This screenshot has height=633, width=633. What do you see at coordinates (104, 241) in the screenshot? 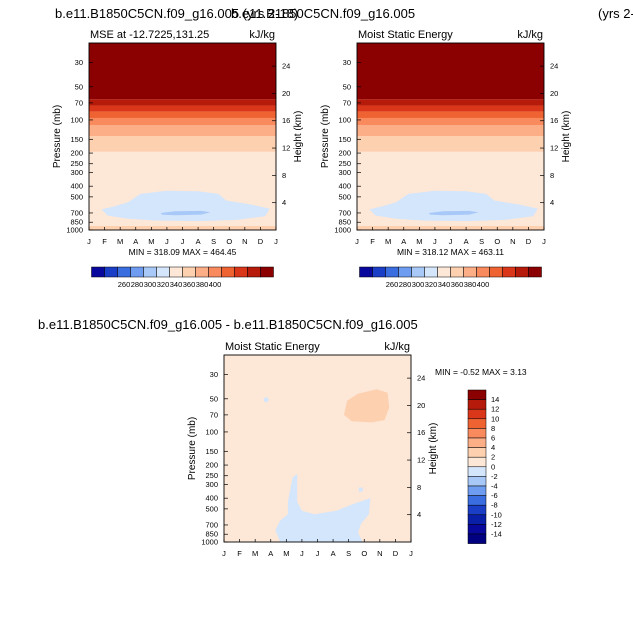
I see `case1-xtick-label: F` at bounding box center [104, 241].